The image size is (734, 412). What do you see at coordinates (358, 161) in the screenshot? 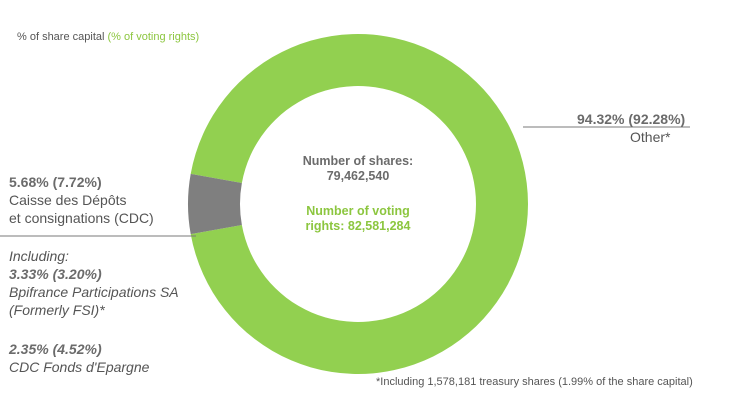
I see `shares-label: Number of shares:` at bounding box center [358, 161].